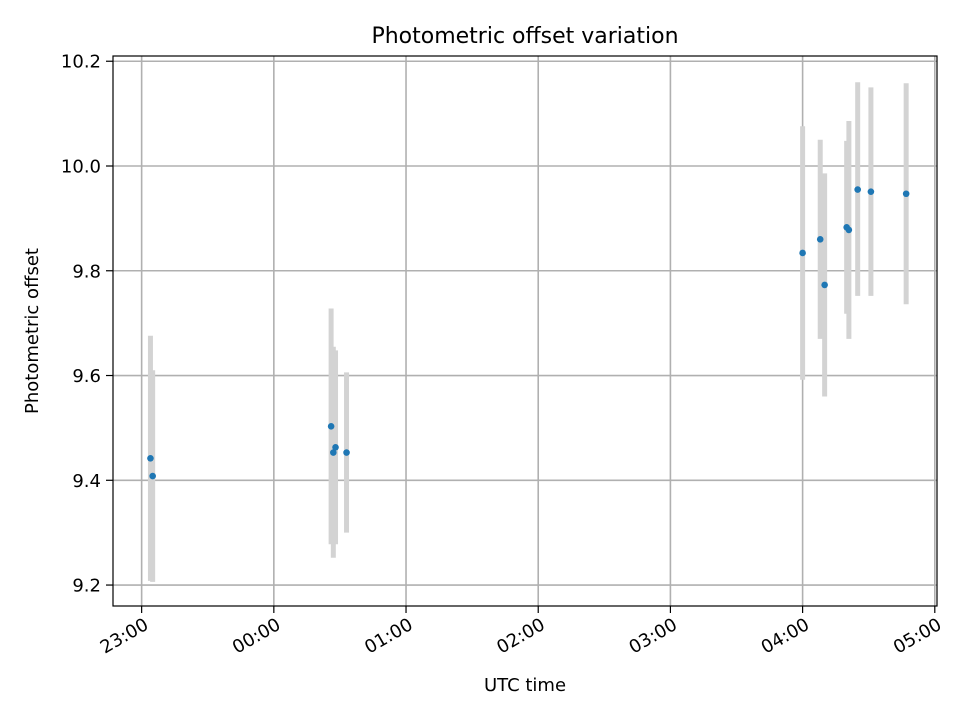  I want to click on x-axis-label: UTC time, so click(525, 685).